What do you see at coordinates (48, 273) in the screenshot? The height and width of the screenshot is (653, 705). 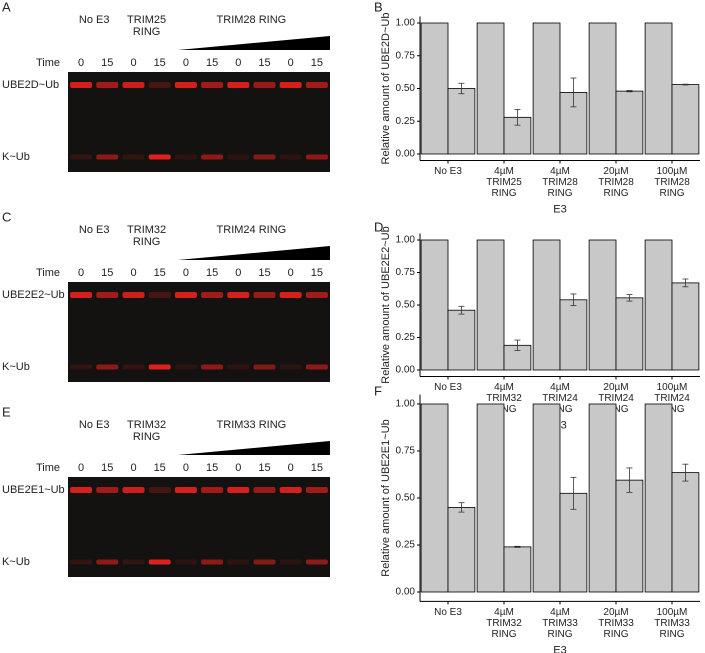 I see `time-label: Time` at bounding box center [48, 273].